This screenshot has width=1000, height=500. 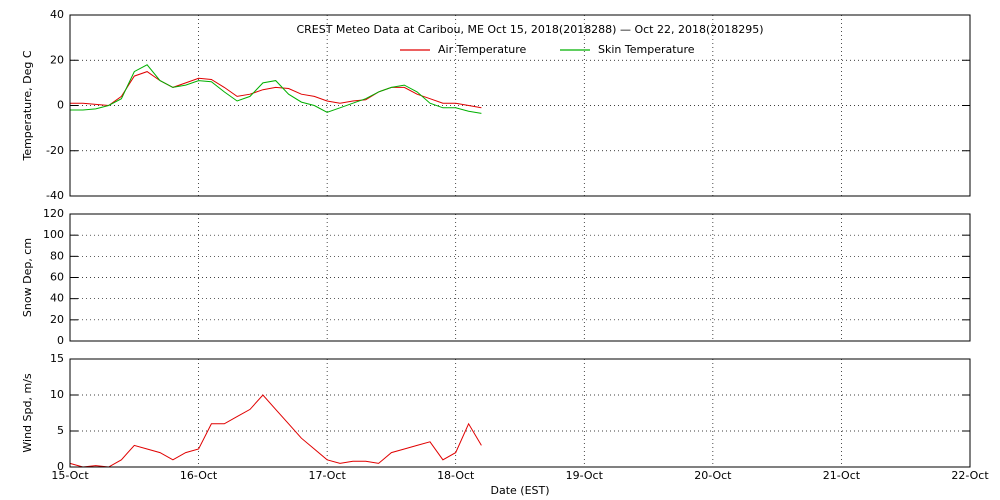 What do you see at coordinates (713, 475) in the screenshot?
I see `x-tick-label: 20-Oct` at bounding box center [713, 475].